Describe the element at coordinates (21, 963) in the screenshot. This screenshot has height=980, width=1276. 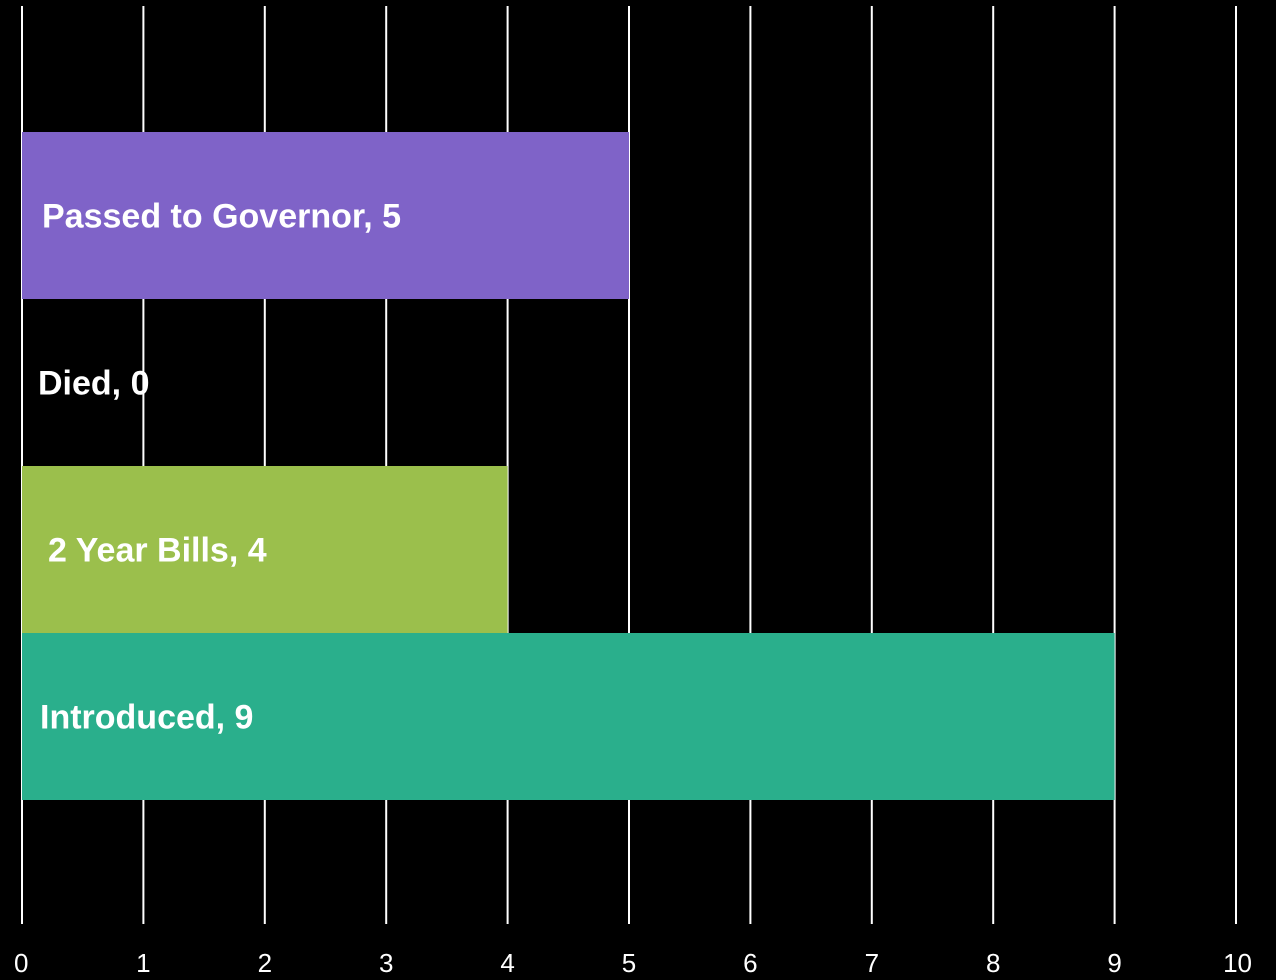
I see `x-tick-label-0: 0` at that location.